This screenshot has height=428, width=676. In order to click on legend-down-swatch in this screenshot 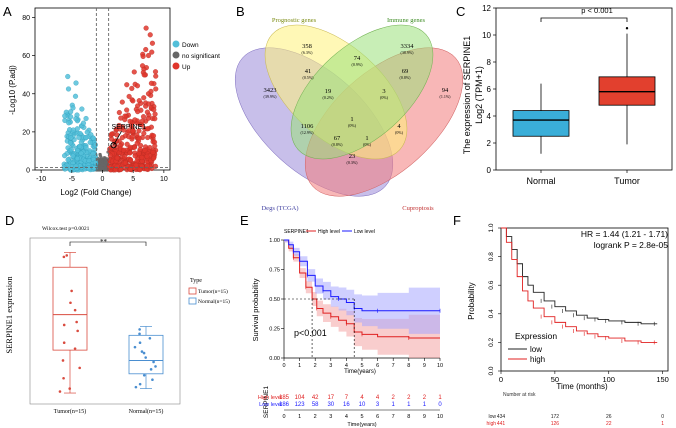, I will do `click(176, 44)`.